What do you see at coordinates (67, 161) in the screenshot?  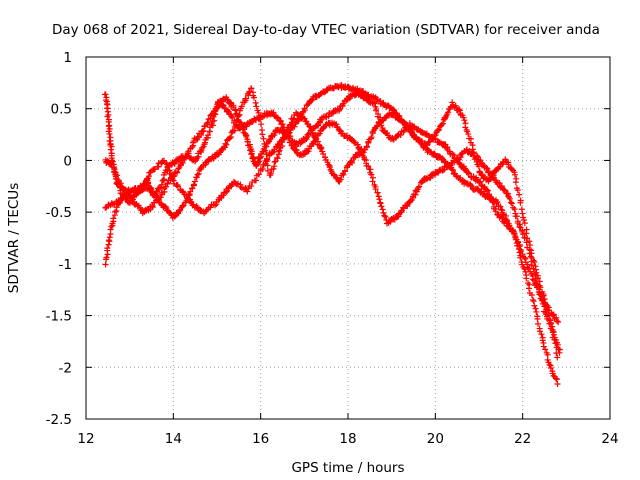 I see `y-tick-label: 0` at bounding box center [67, 161].